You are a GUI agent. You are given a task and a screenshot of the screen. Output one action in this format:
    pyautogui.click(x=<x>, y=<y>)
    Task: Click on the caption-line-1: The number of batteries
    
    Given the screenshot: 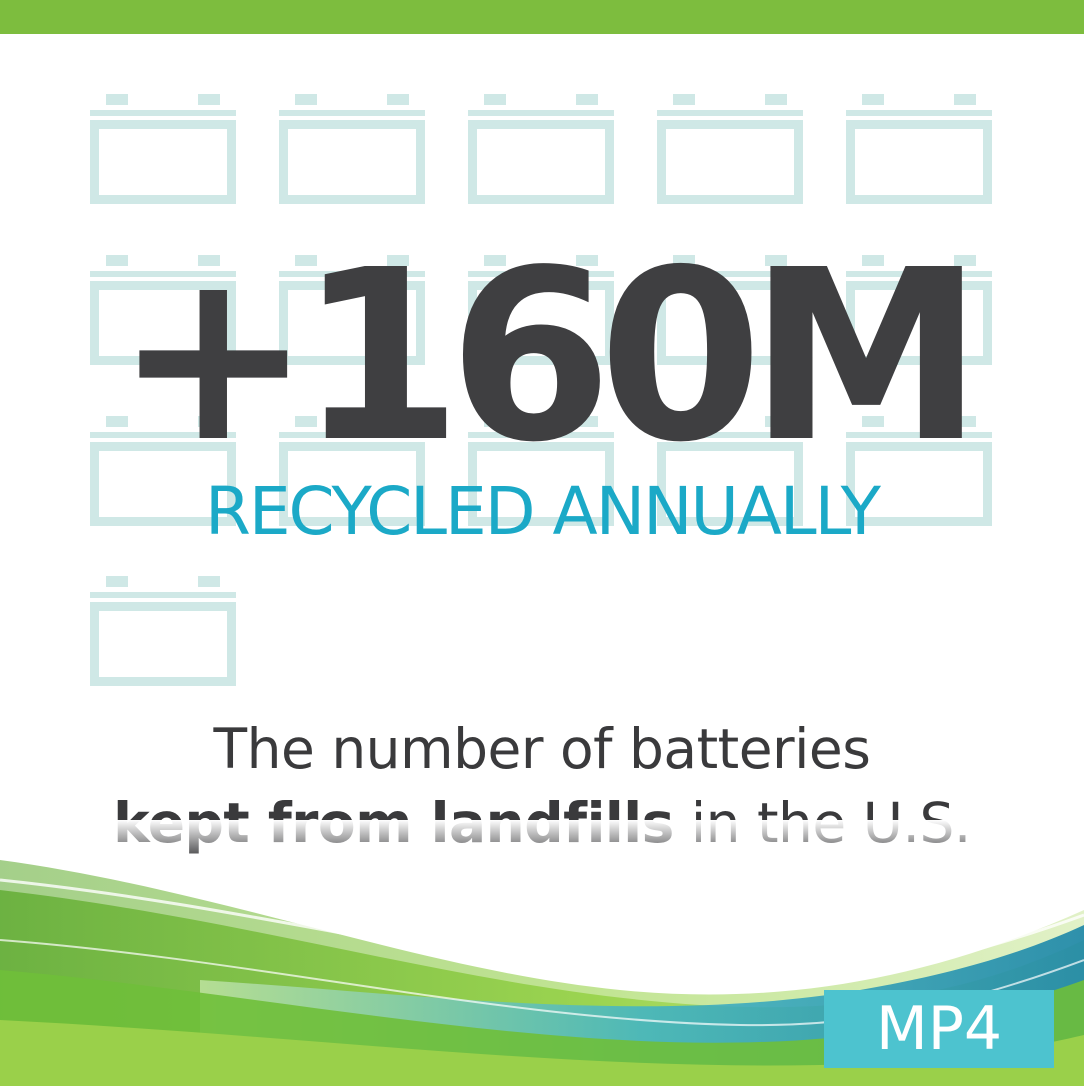 What is the action you would take?
    pyautogui.click(x=542, y=749)
    